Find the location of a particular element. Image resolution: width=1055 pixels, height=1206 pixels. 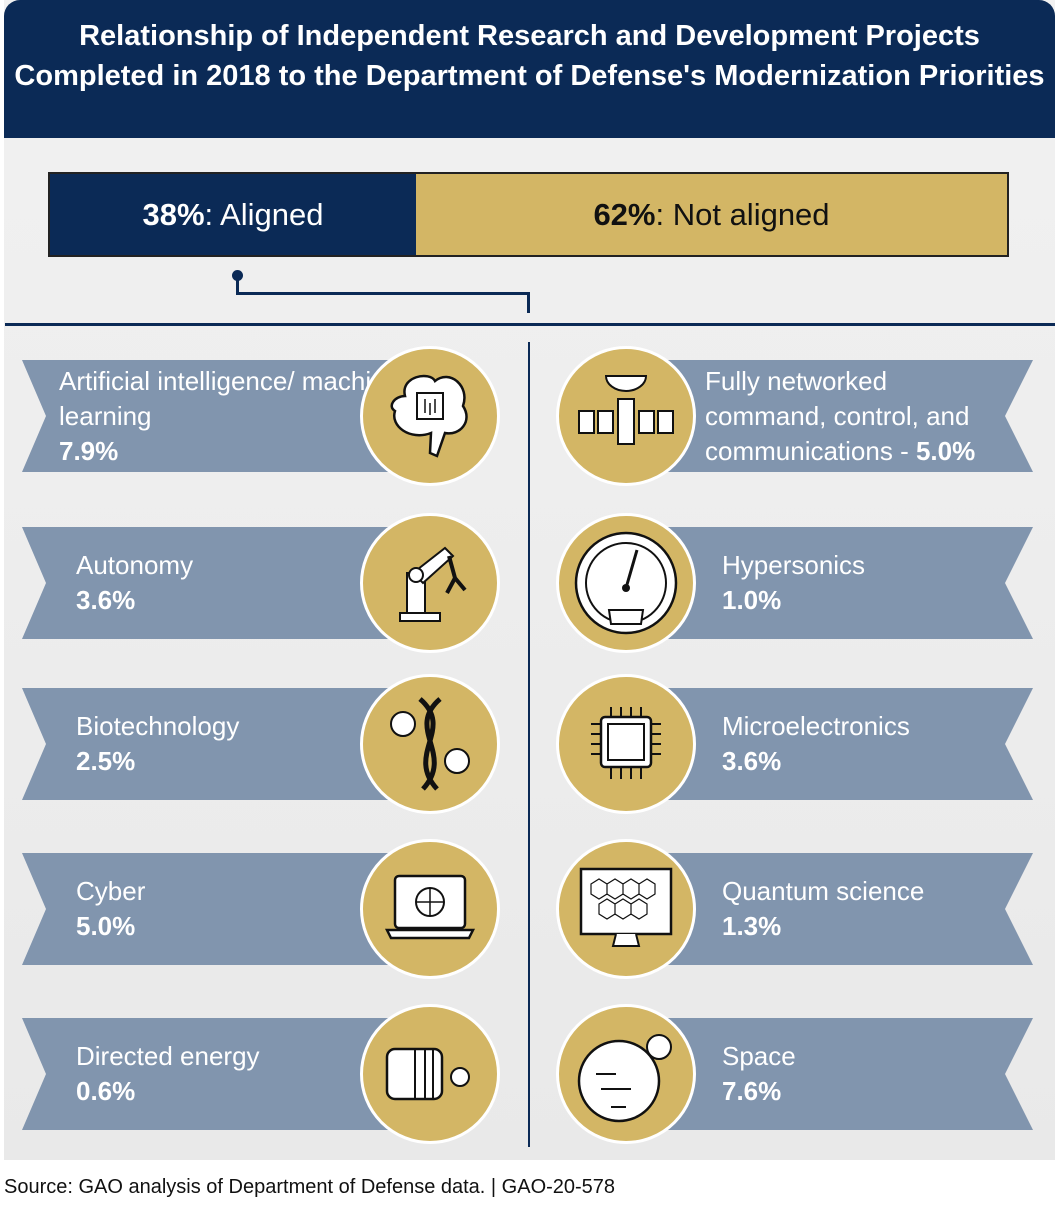

priority-label: Biotechnology is located at coordinates (158, 726).